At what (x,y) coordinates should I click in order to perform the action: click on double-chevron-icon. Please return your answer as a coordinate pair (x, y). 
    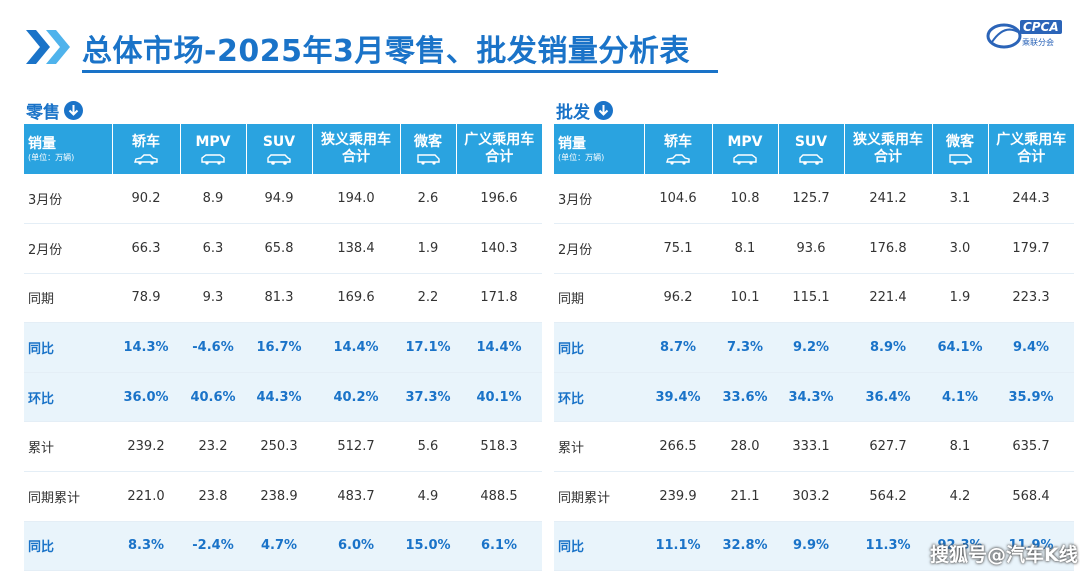
    Looking at the image, I should click on (48, 47).